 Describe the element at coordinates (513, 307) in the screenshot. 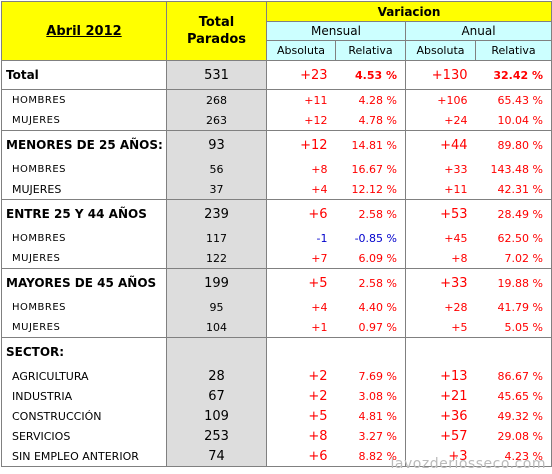

I see `row-anual-relativa: 41.79 %` at that location.